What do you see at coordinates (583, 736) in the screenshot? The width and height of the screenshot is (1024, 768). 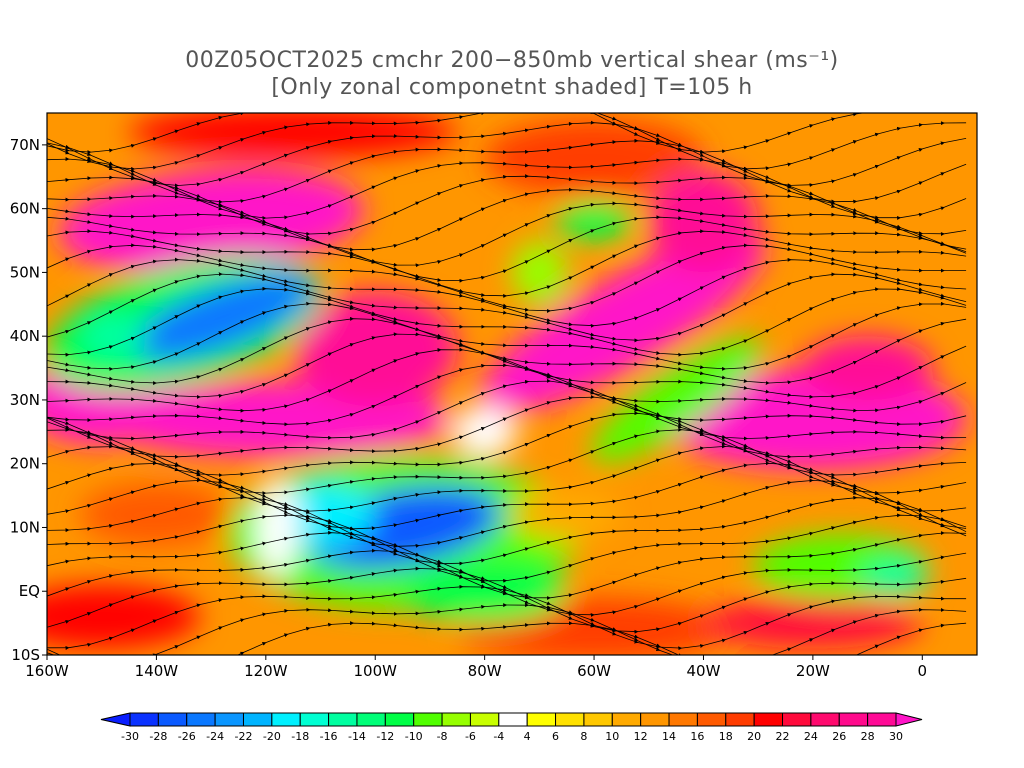 I see `colorbar-label: 8` at bounding box center [583, 736].